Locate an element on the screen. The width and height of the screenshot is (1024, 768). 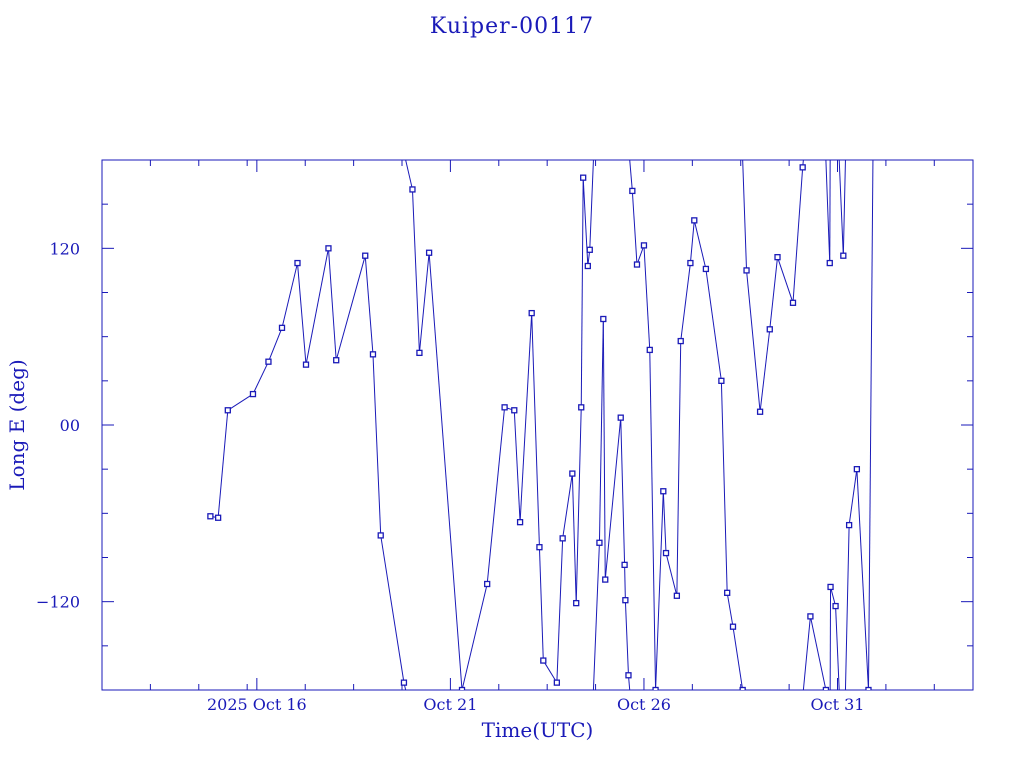
y-tick-label: 120 is located at coordinates (64, 248).